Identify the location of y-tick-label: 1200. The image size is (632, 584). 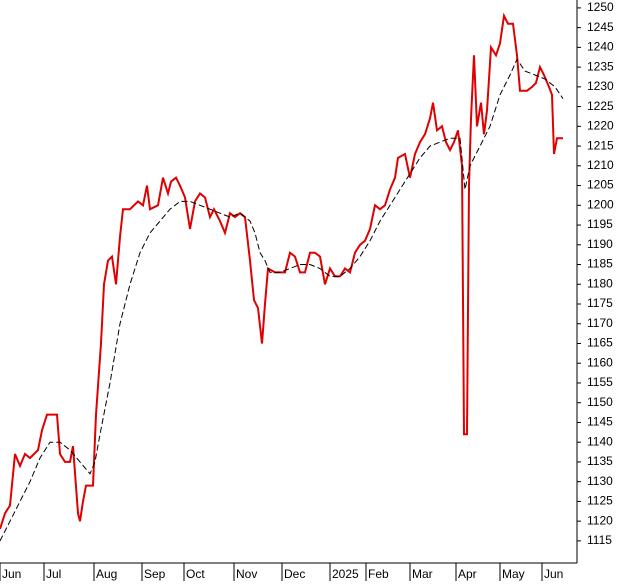
(600, 204).